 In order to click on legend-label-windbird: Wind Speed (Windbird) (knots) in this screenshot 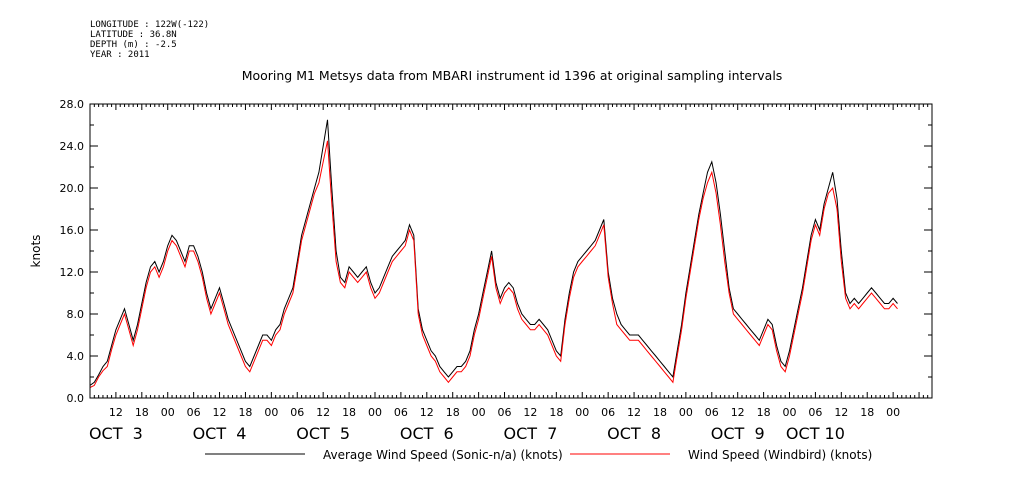, I will do `click(780, 455)`.